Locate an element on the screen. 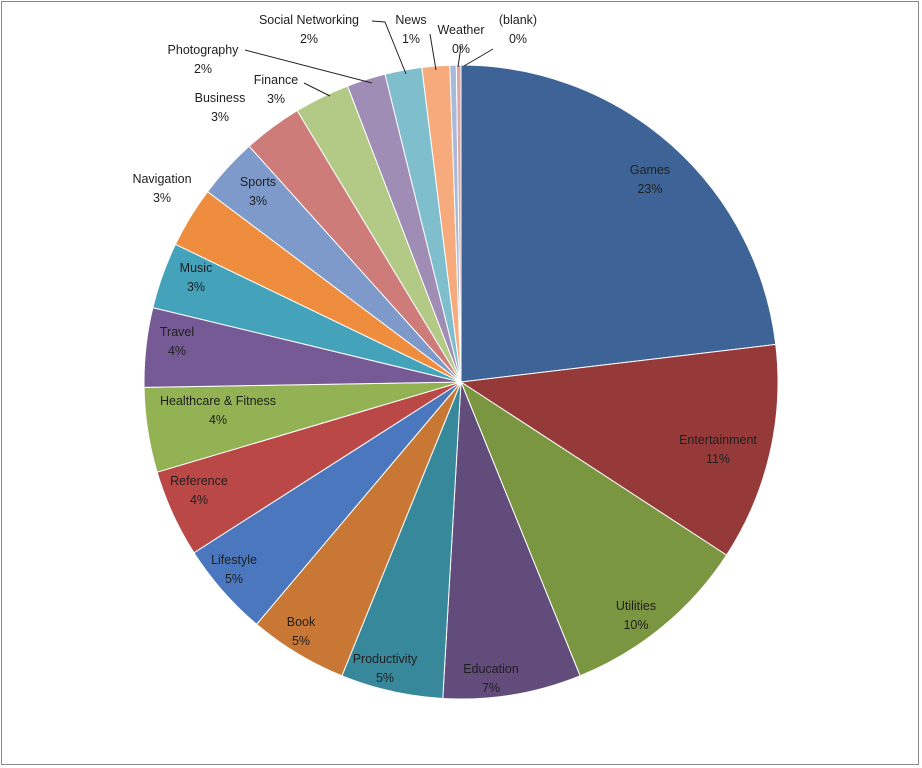  data-label-productivity: Productivity 5% is located at coordinates (385, 668).